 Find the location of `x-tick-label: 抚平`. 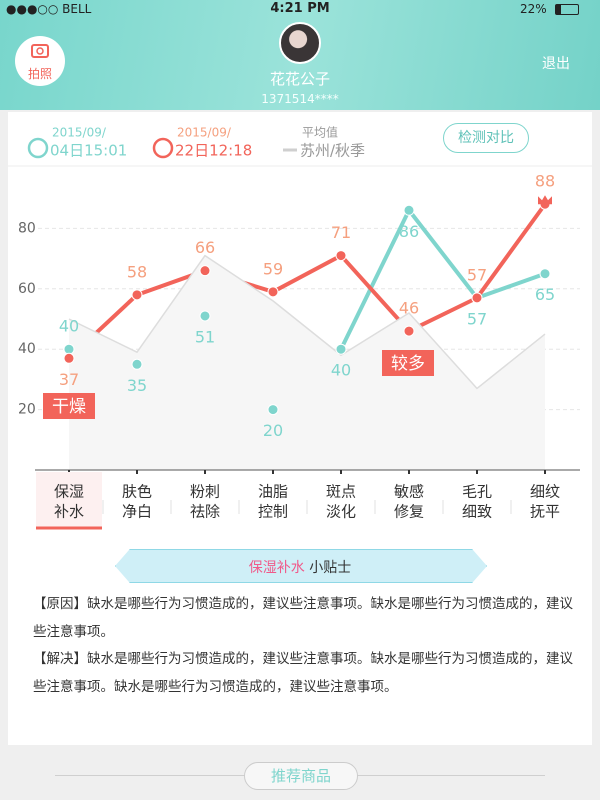

x-tick-label: 抚平 is located at coordinates (545, 512).